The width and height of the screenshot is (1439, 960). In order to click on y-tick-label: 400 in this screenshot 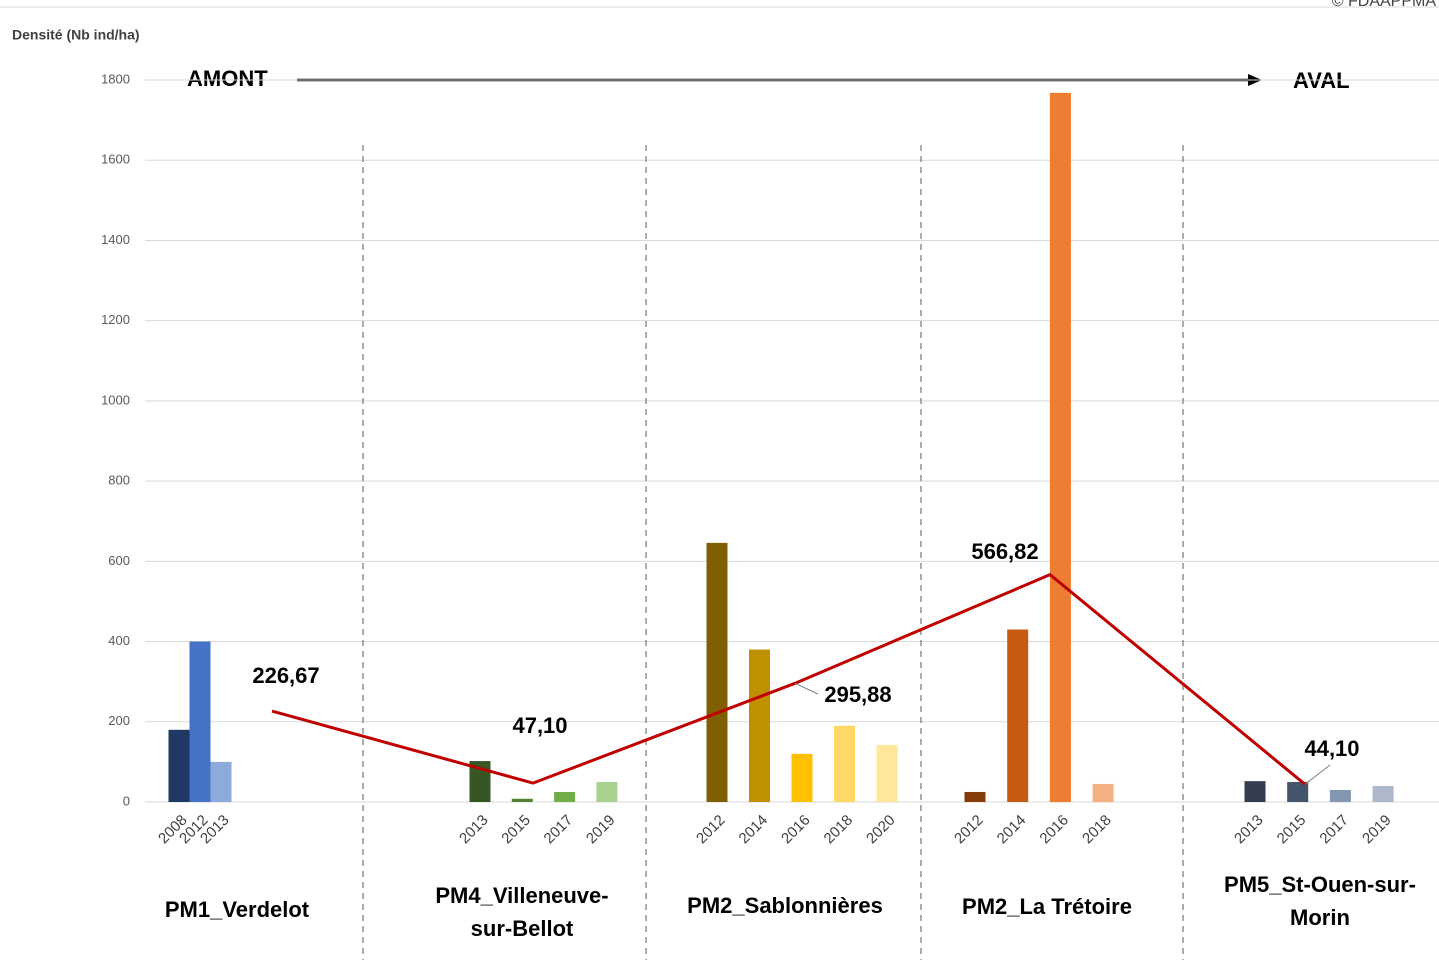, I will do `click(119, 640)`.